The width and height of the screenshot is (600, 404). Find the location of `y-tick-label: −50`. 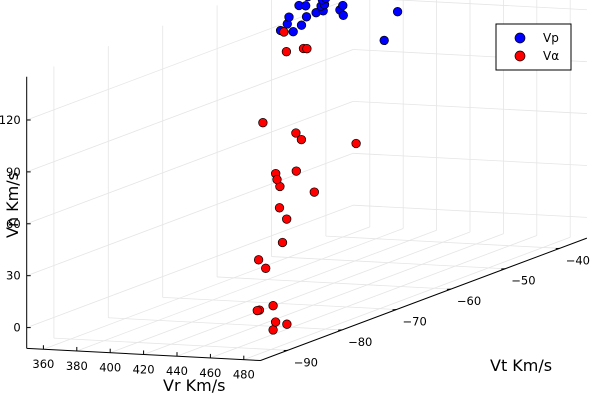

y-tick-label: −50 is located at coordinates (523, 281).